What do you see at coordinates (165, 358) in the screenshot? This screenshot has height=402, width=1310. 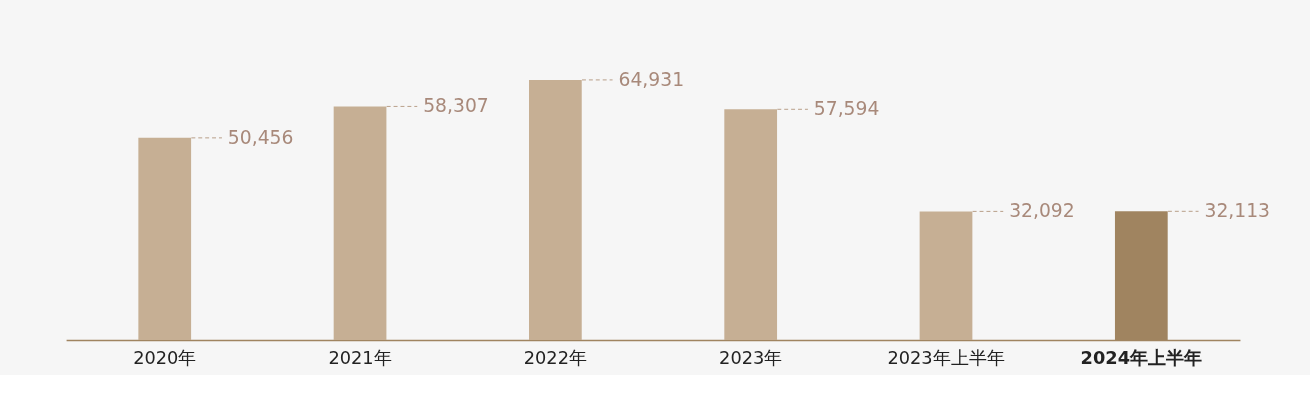 I see `x-tick-label: 2020年` at bounding box center [165, 358].